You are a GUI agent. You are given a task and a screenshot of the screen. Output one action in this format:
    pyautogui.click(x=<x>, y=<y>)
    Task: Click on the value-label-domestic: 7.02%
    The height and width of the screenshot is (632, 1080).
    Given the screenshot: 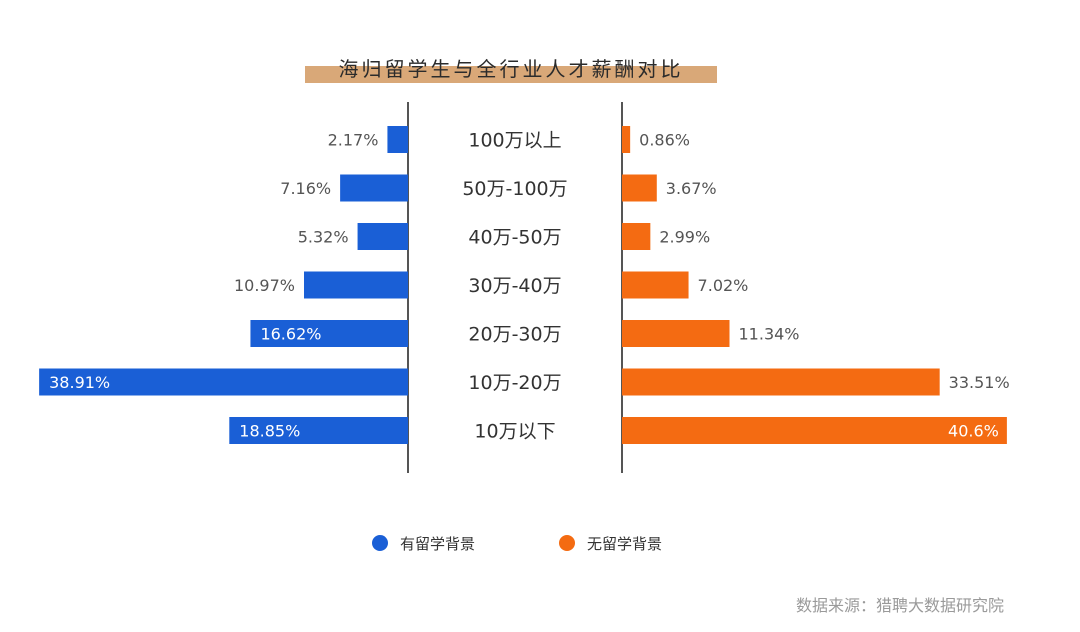 What is the action you would take?
    pyautogui.click(x=723, y=285)
    